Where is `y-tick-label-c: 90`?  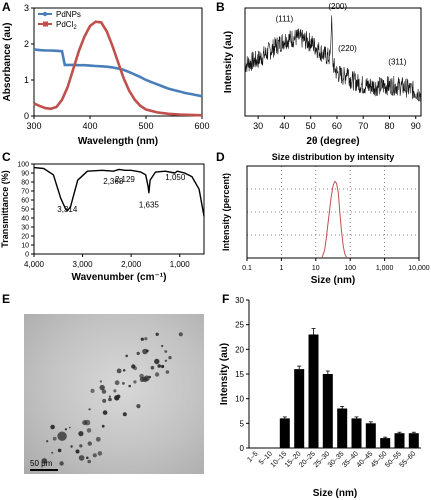 y-tick-label-c: 90 is located at coordinates (25, 174).